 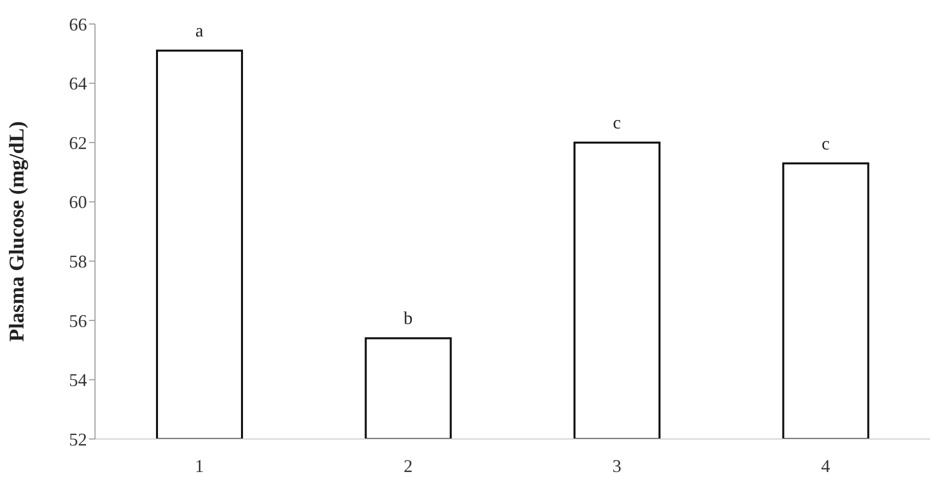 I want to click on y-axis-title: Plasma Glucose (mg/dL), so click(x=16, y=231).